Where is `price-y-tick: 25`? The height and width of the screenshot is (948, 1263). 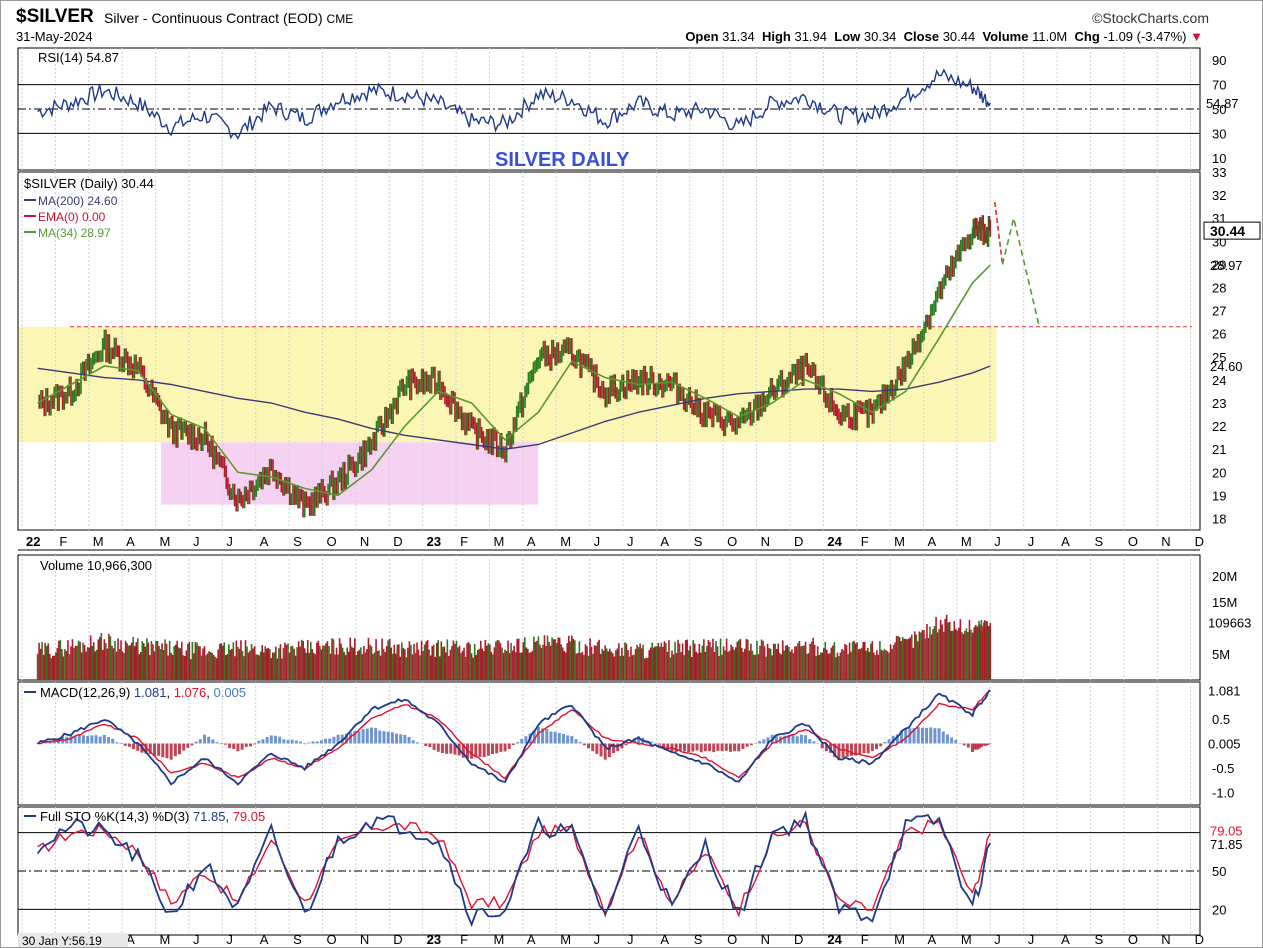 price-y-tick: 25 is located at coordinates (1219, 357).